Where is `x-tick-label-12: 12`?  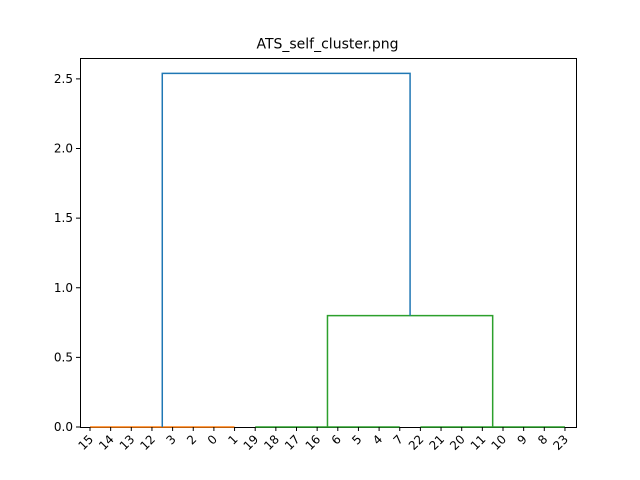
x-tick-label-12: 12 is located at coordinates (147, 442).